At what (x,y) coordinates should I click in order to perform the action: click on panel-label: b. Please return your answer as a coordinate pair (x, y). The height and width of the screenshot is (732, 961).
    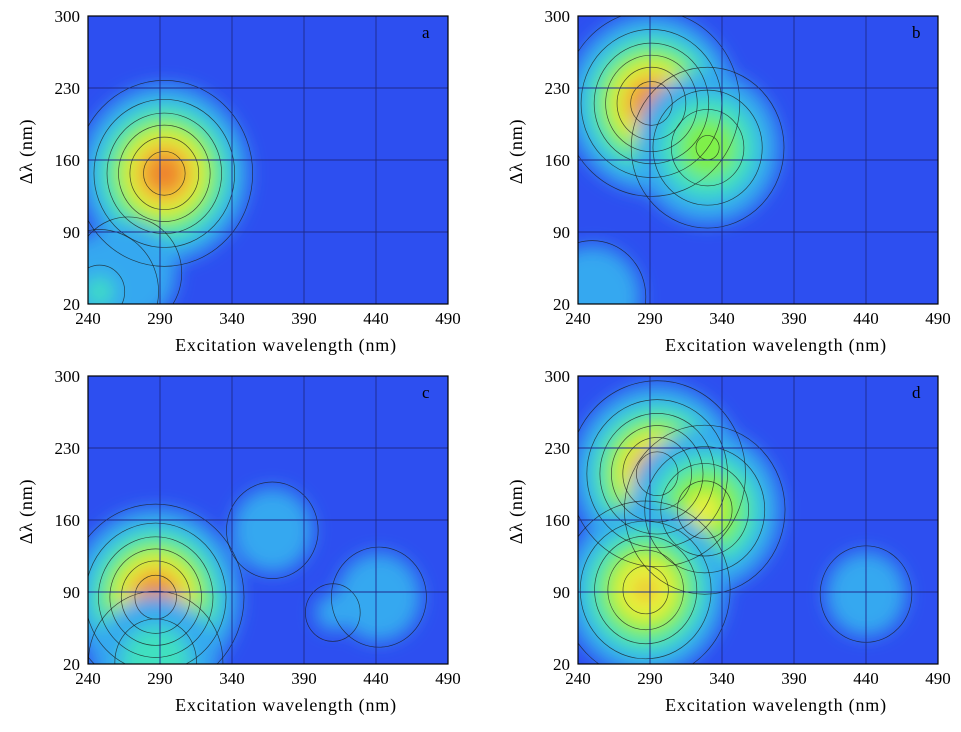
    Looking at the image, I should click on (916, 32).